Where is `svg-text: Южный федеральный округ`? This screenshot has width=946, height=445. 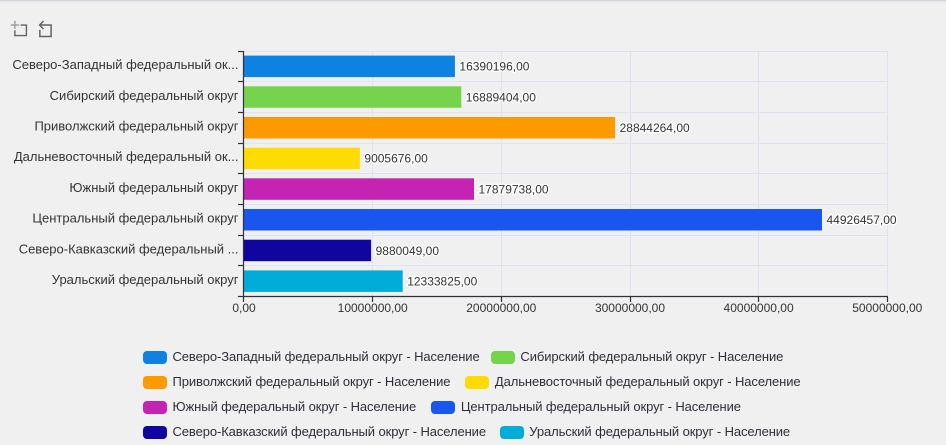 svg-text: Южный федеральный округ is located at coordinates (153, 187).